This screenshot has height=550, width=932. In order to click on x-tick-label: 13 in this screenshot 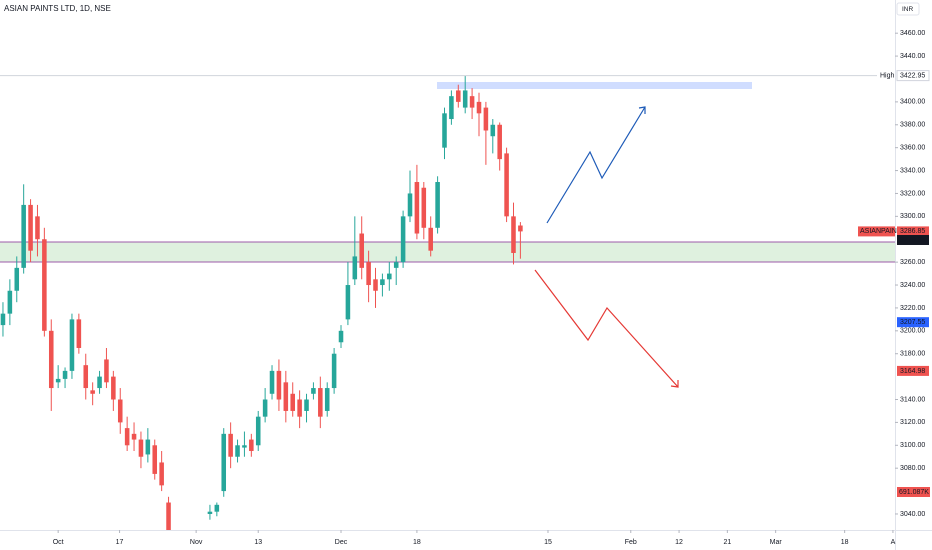, I will do `click(258, 542)`.